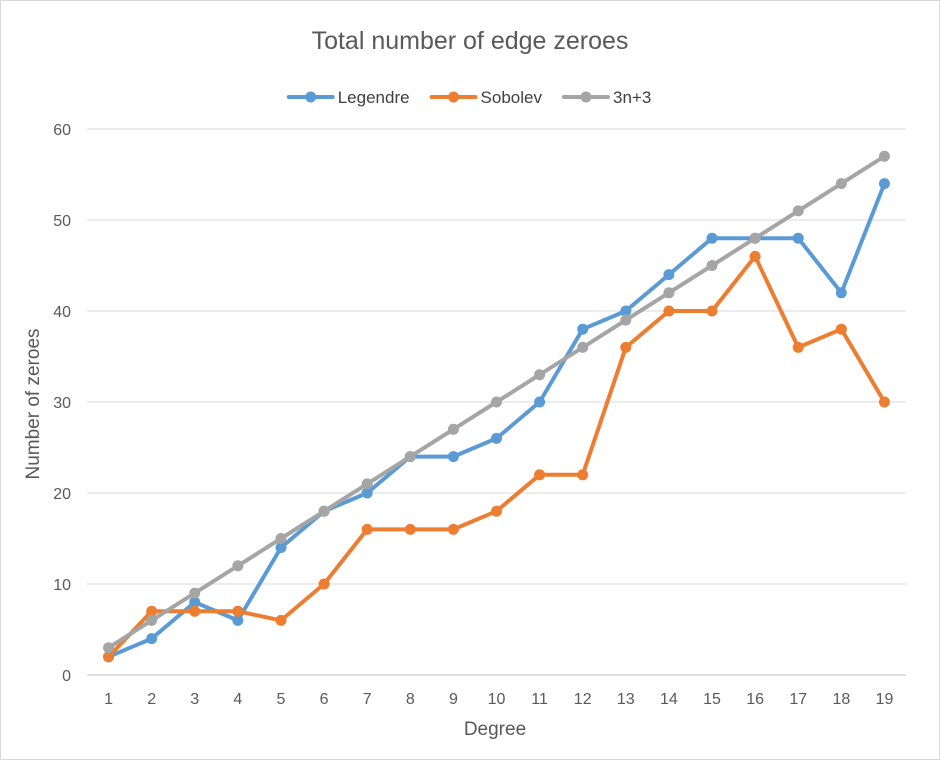 The width and height of the screenshot is (940, 760). What do you see at coordinates (841, 699) in the screenshot?
I see `x-tick-label: 18` at bounding box center [841, 699].